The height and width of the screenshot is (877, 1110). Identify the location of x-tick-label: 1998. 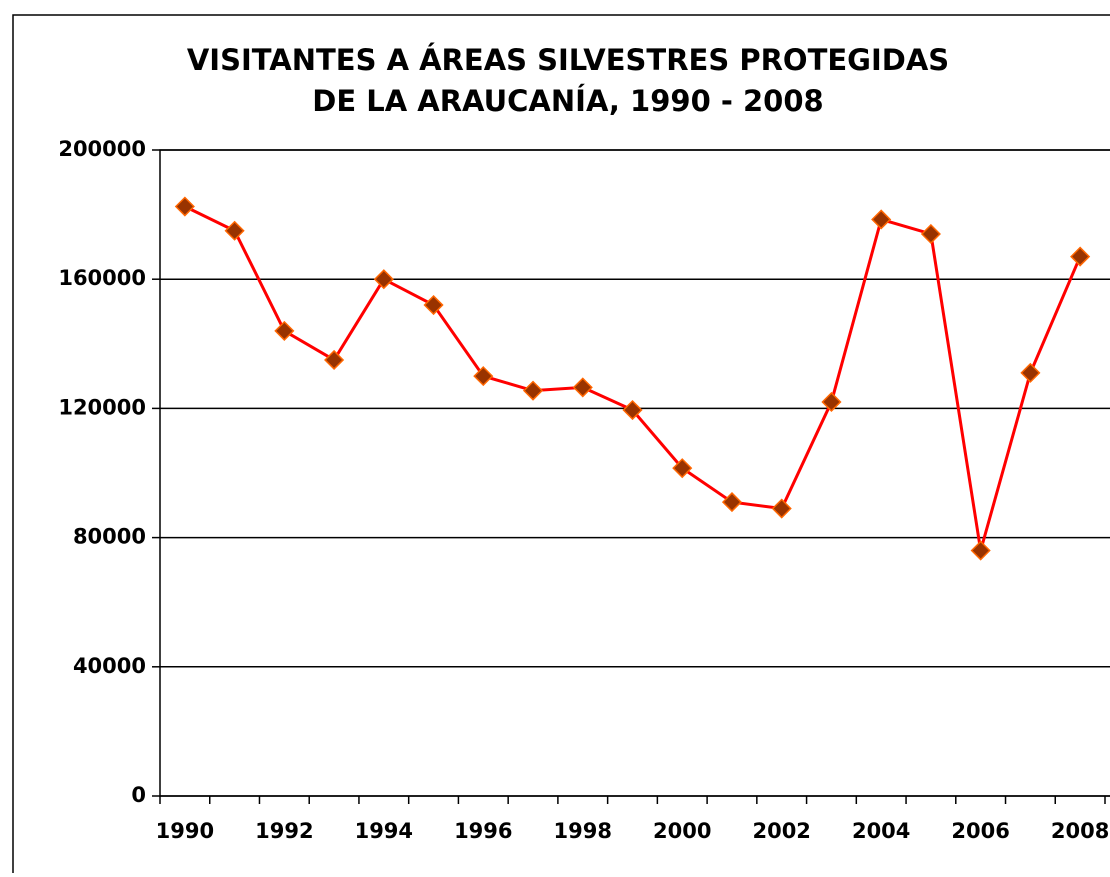
(583, 831).